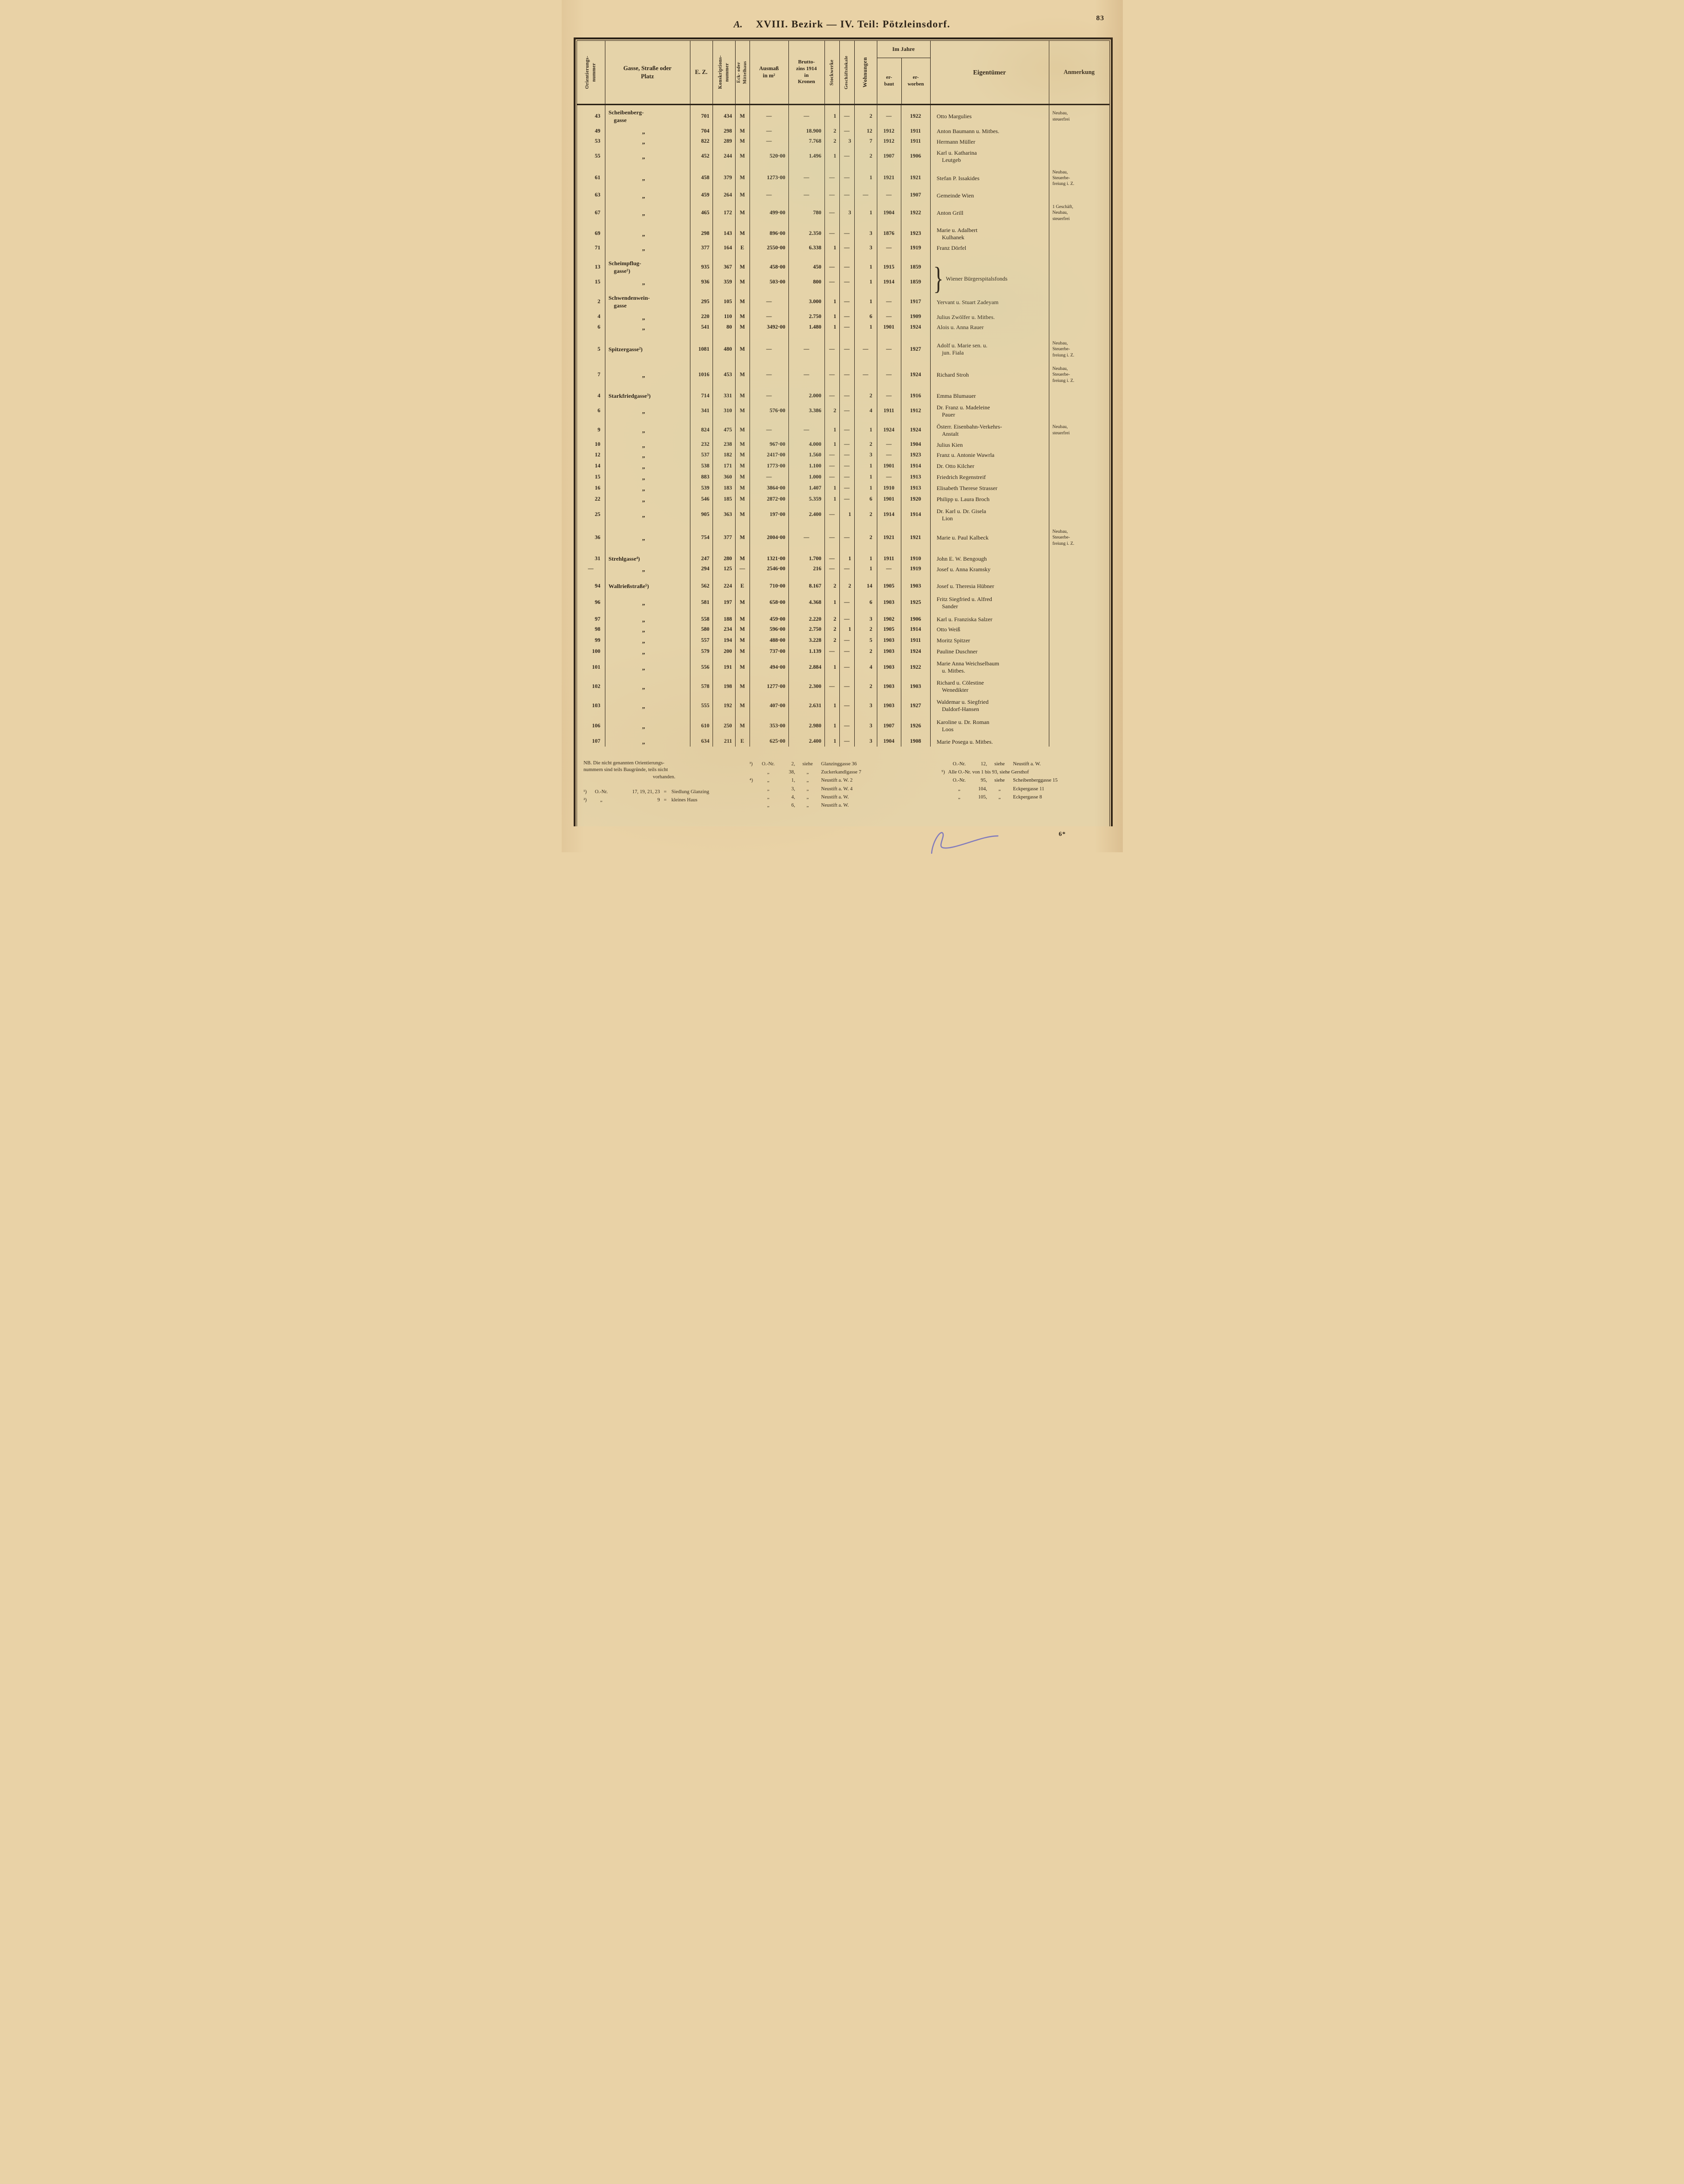 The image size is (1684, 2184). I want to click on cell-anm: Neubau, Steuerbe-freiung i. Z., so click(1078, 176).